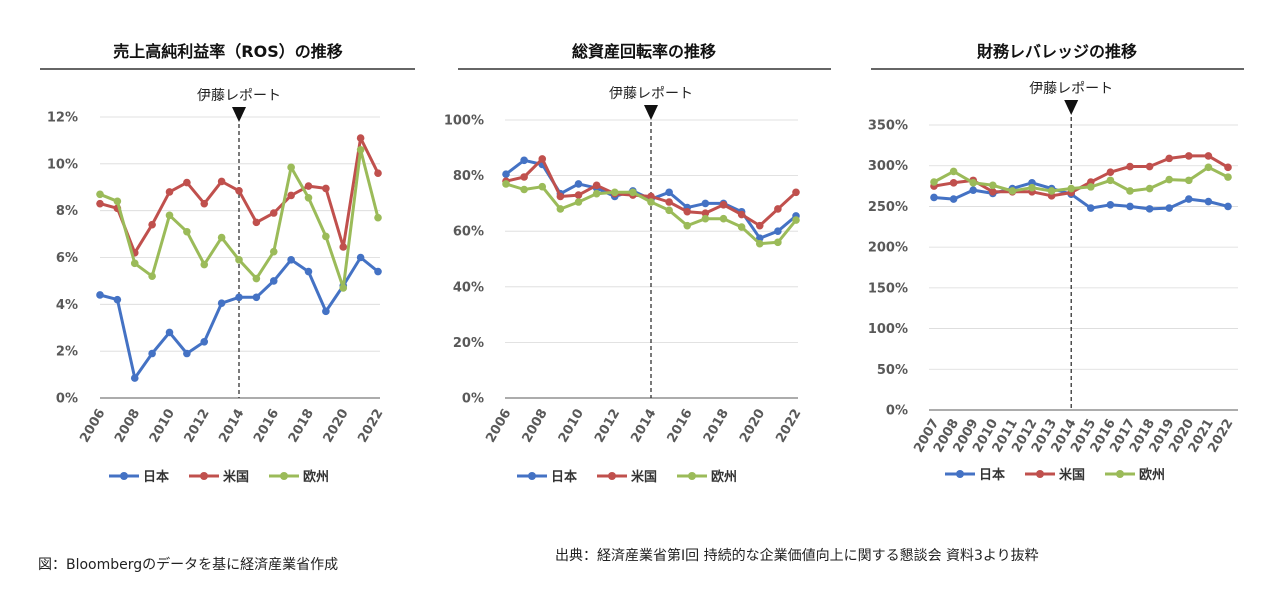 Image resolution: width=1272 pixels, height=608 pixels. Describe the element at coordinates (468, 176) in the screenshot. I see `y-tick-label: 80%` at that location.